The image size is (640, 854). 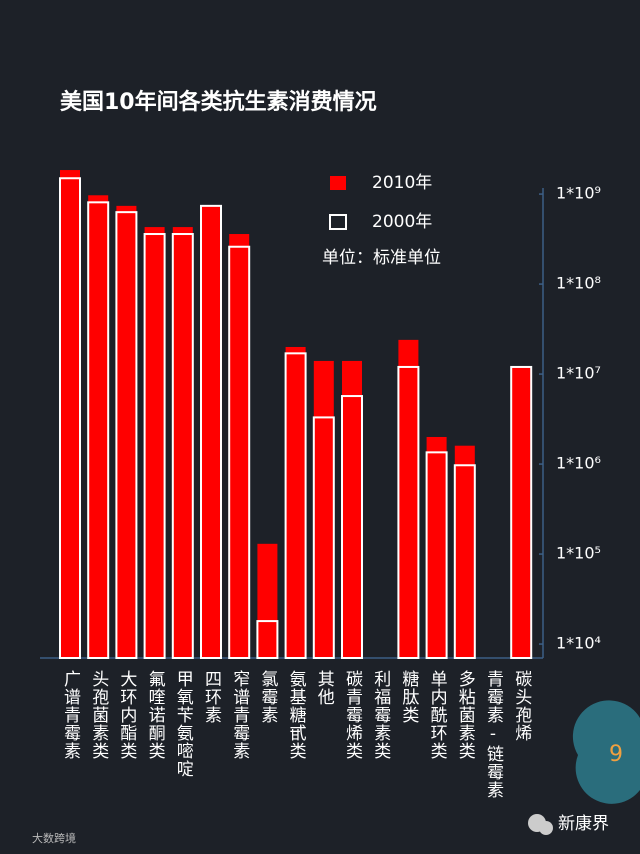 What do you see at coordinates (578, 373) in the screenshot?
I see `y-tick-label: 1*10⁷` at bounding box center [578, 373].